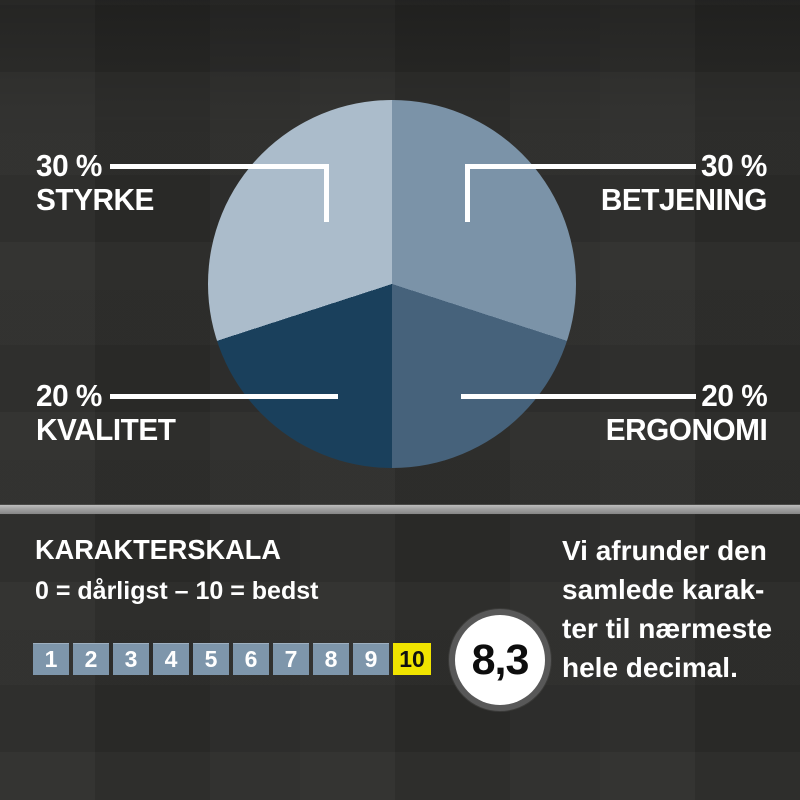 The image size is (800, 800). What do you see at coordinates (683, 199) in the screenshot?
I see `label-betjening-name: BETJENING` at bounding box center [683, 199].